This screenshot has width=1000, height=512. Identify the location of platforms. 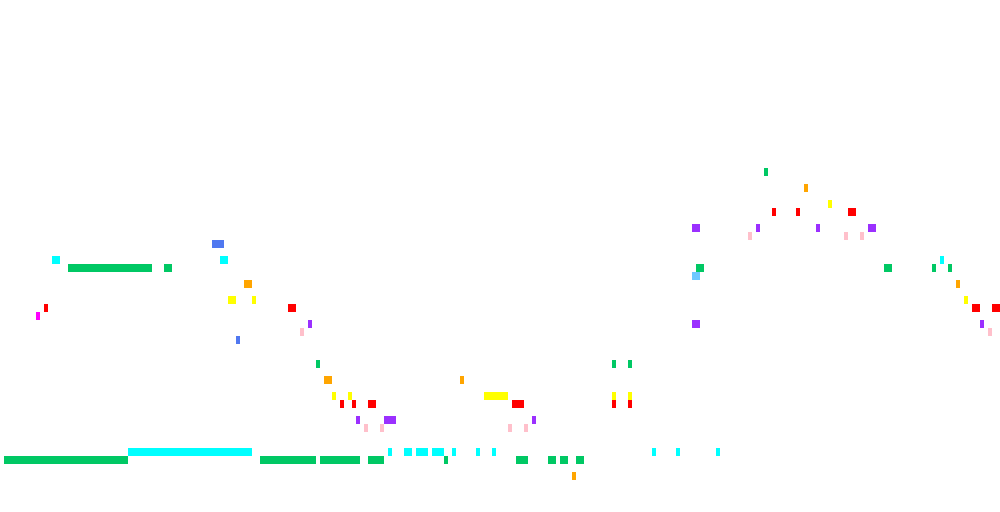
(194, 364).